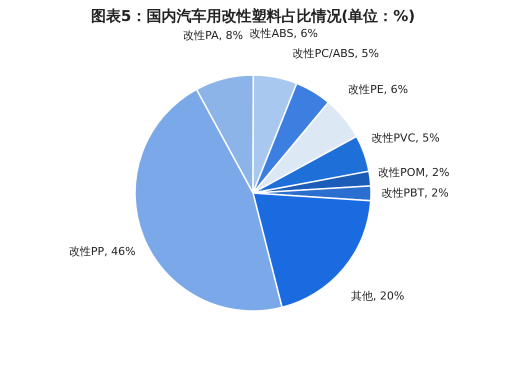 Image resolution: width=506 pixels, height=370 pixels. Describe the element at coordinates (284, 33) in the screenshot. I see `slice-label: 改性ABS, 6%` at that location.